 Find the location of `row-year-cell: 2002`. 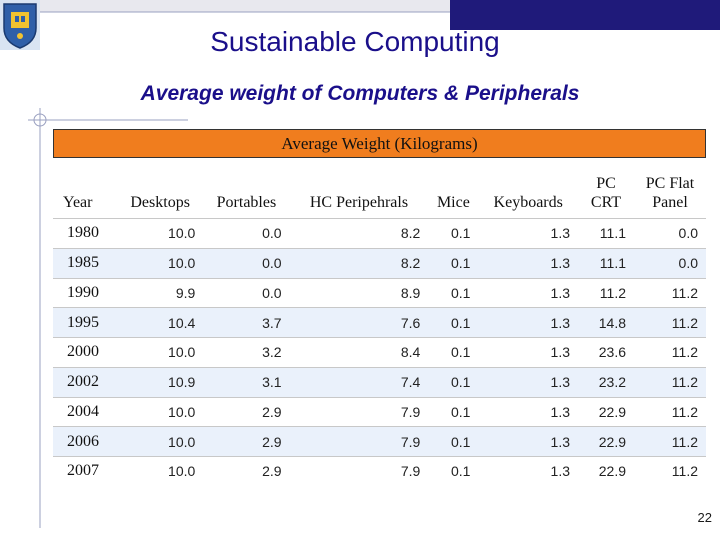

row-year-cell: 2002 is located at coordinates (85, 381).